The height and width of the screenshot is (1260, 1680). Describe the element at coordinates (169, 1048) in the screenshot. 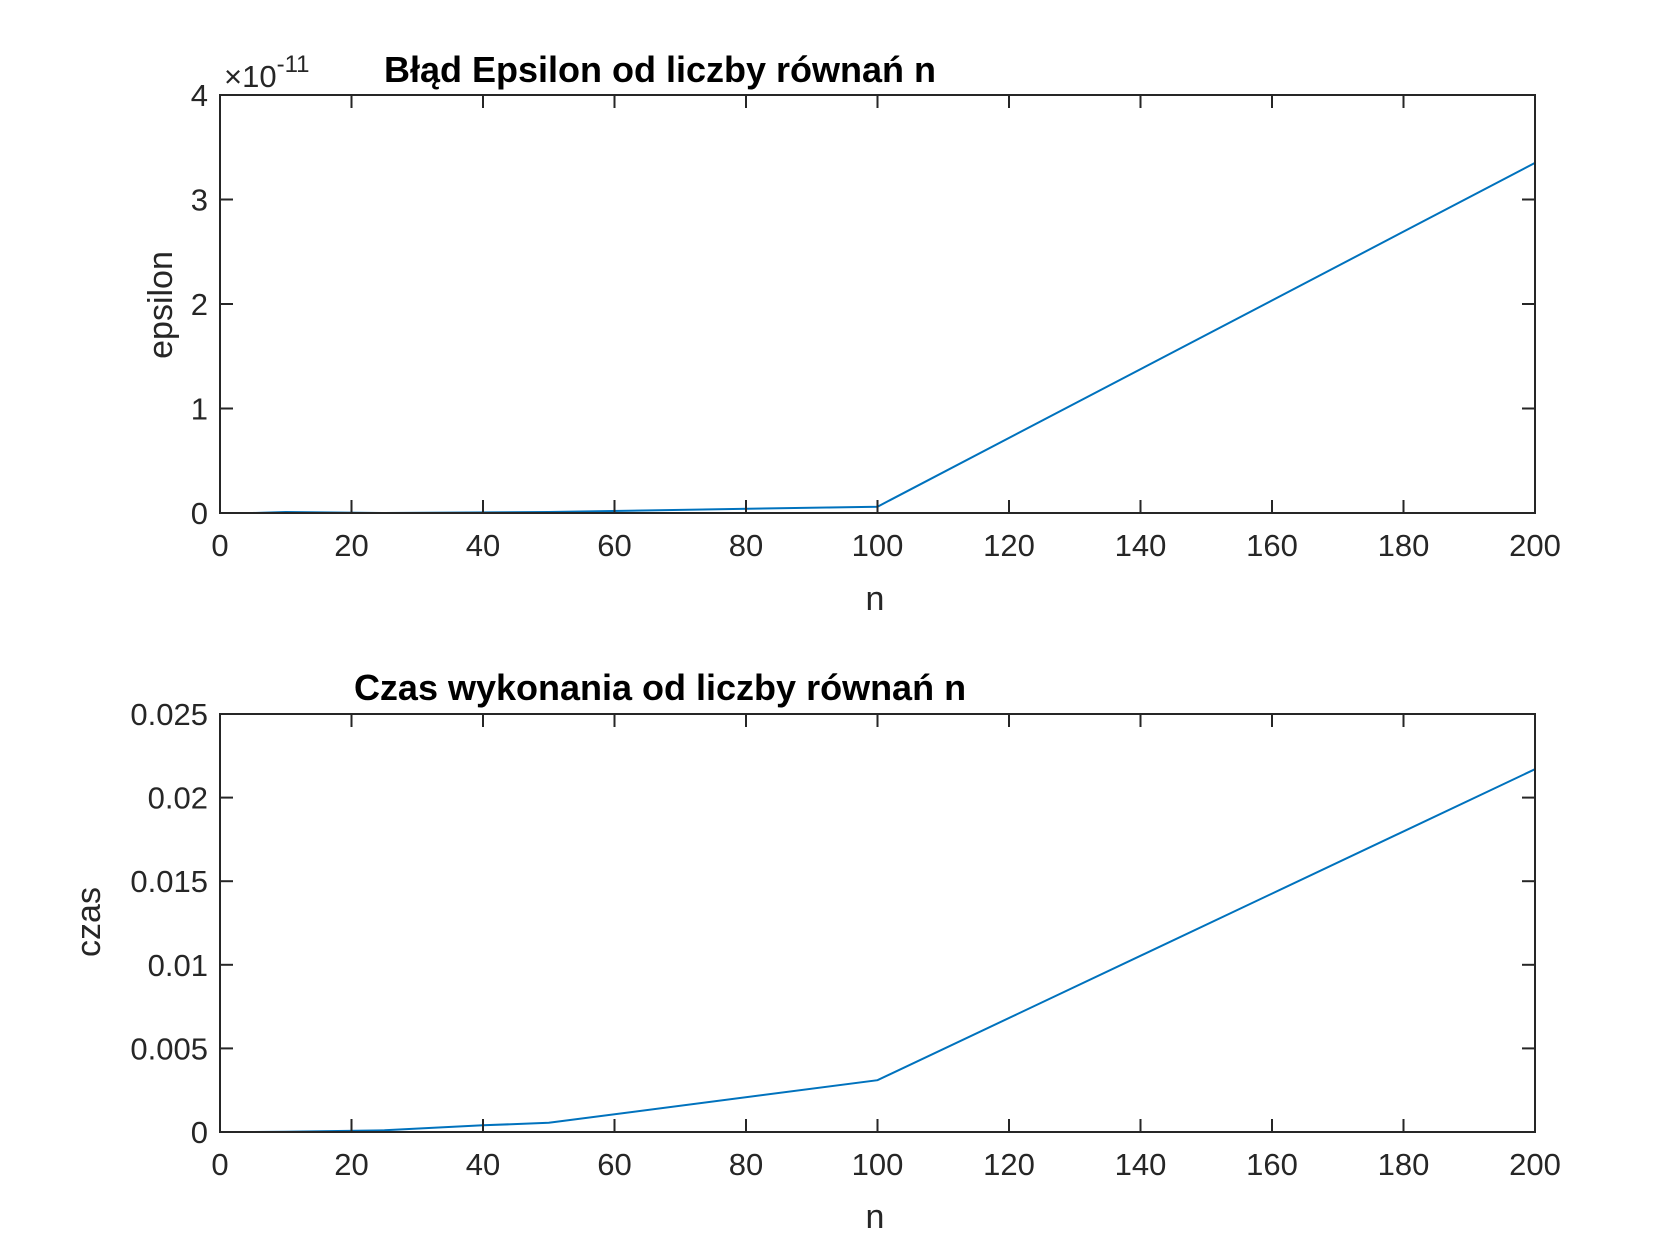

I see `y-tick-label: 0.005` at that location.